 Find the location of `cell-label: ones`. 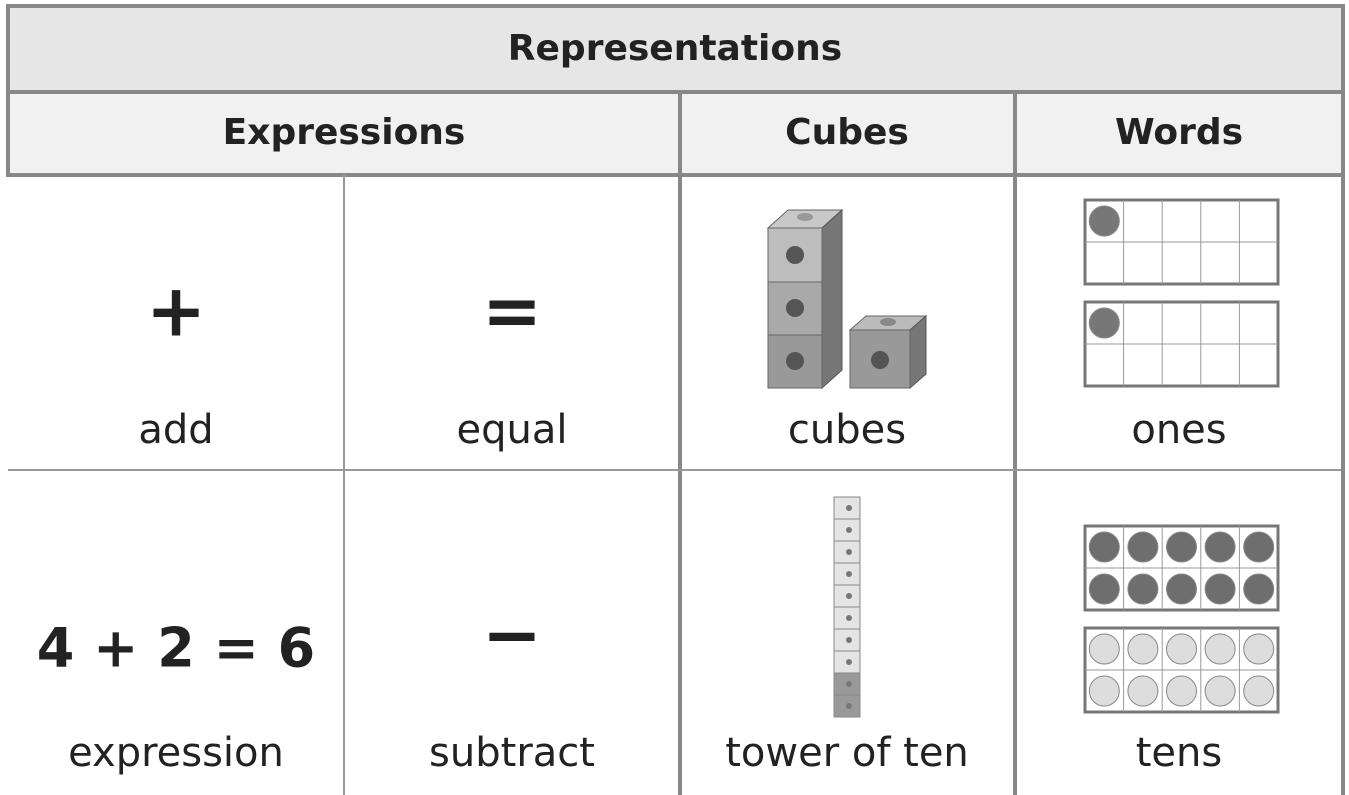

cell-label: ones is located at coordinates (1178, 430).